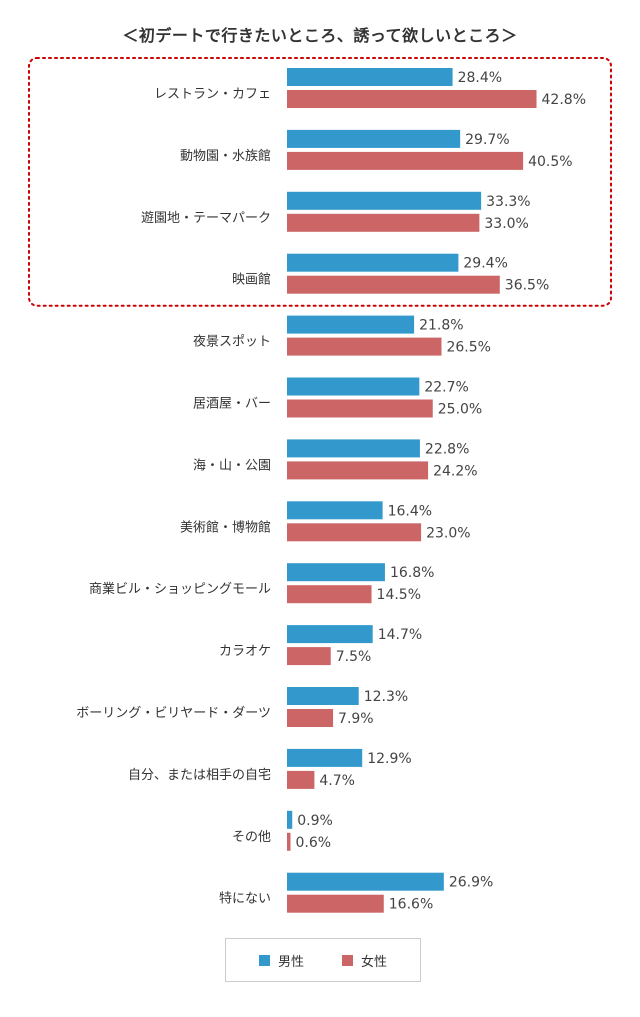 The width and height of the screenshot is (640, 1017). I want to click on category-label: 特にない, so click(245, 899).